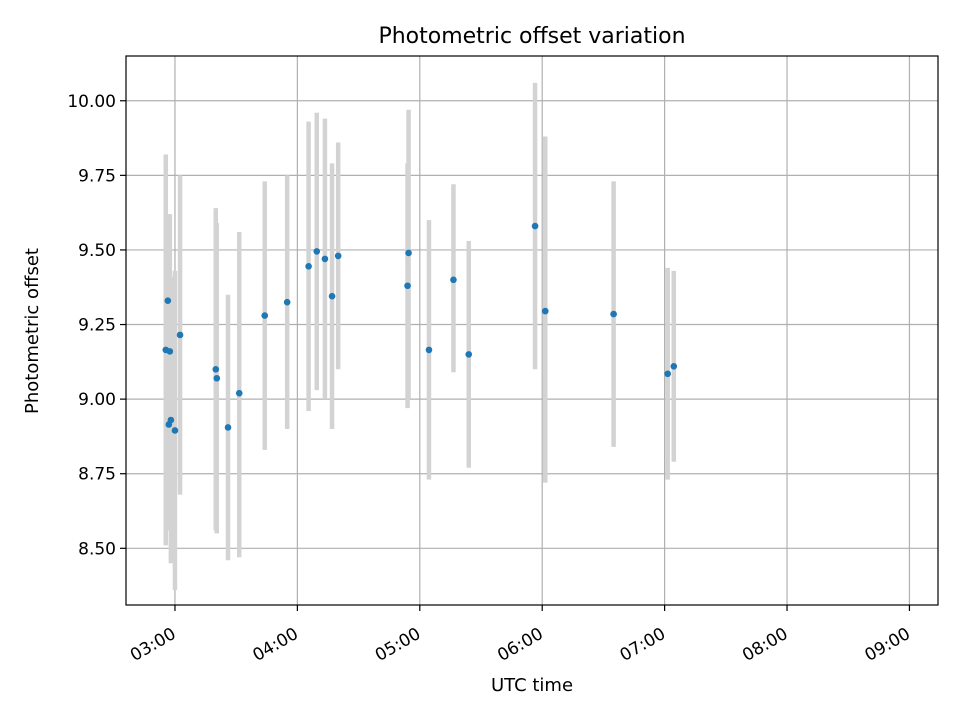 The height and width of the screenshot is (720, 960). What do you see at coordinates (532, 685) in the screenshot?
I see `x-axis-label: UTC time` at bounding box center [532, 685].